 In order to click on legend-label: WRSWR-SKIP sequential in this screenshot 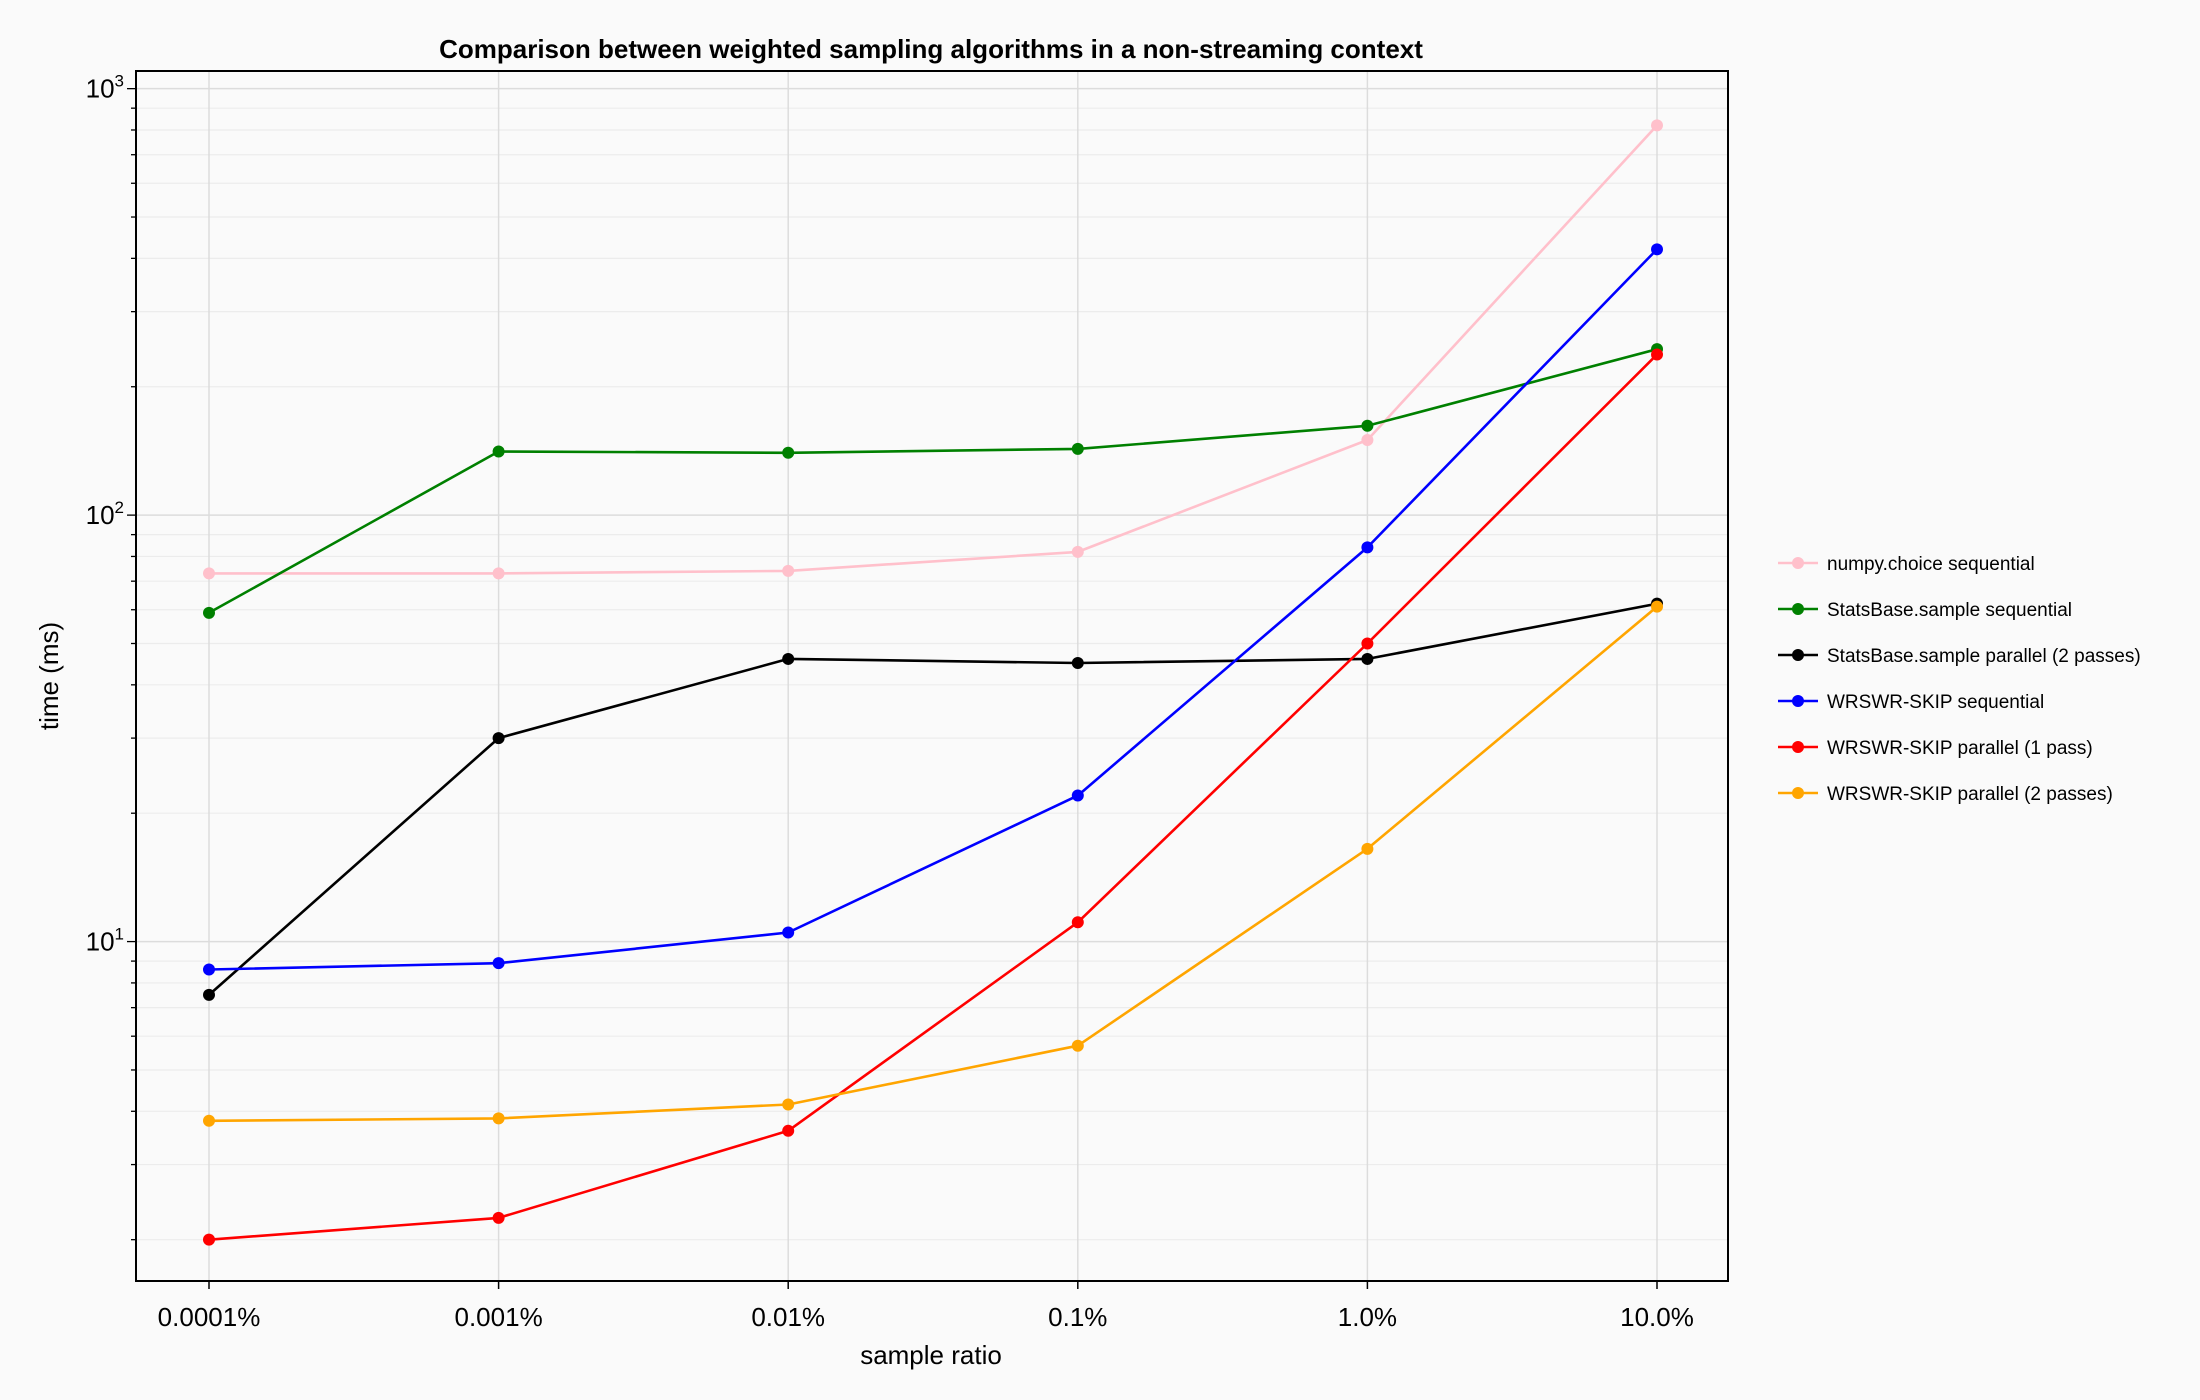, I will do `click(1935, 702)`.